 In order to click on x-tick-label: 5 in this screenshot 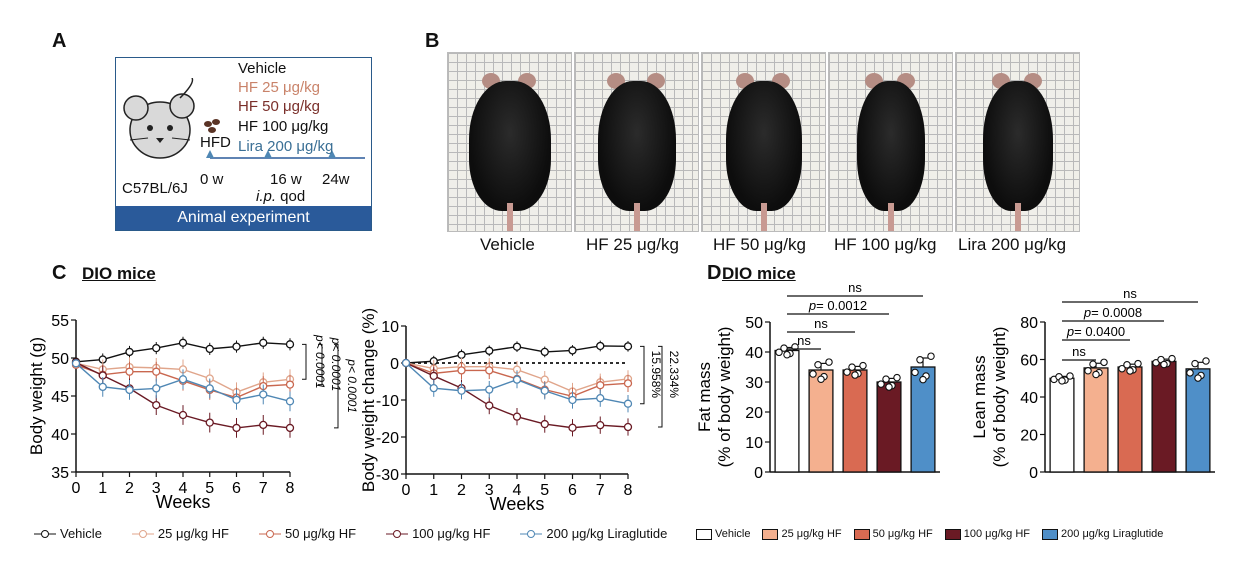, I will do `click(544, 490)`.